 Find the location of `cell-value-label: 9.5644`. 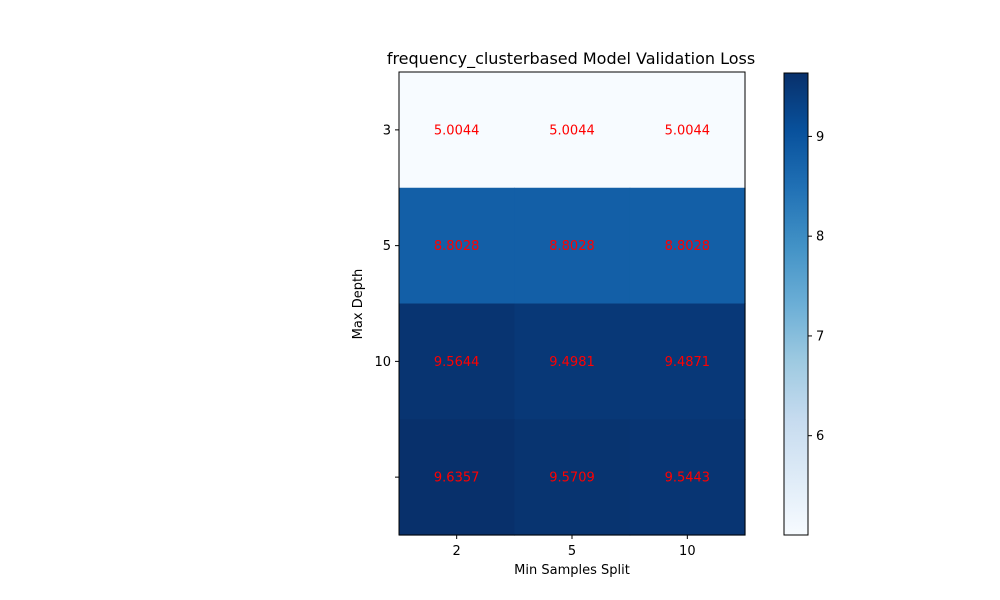

cell-value-label: 9.5644 is located at coordinates (457, 362).